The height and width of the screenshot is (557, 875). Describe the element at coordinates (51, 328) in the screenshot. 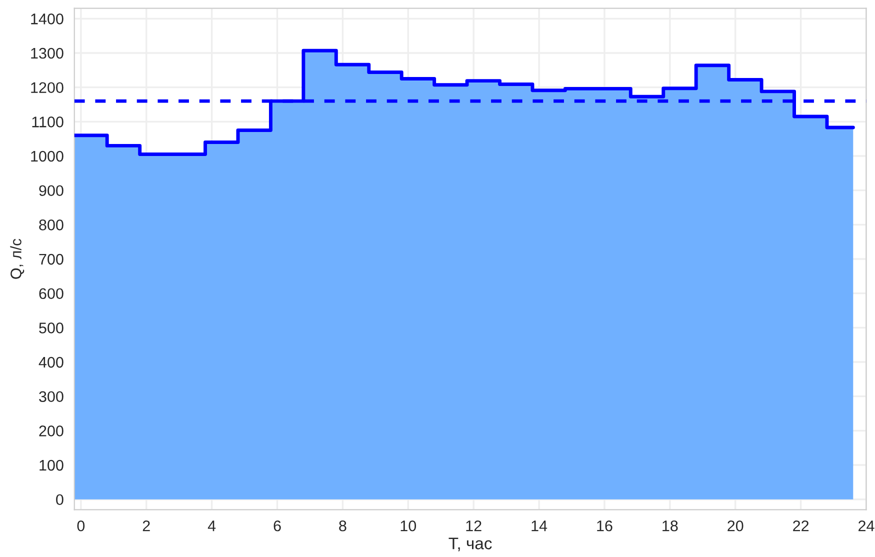

I see `y-tick-label: 500` at that location.